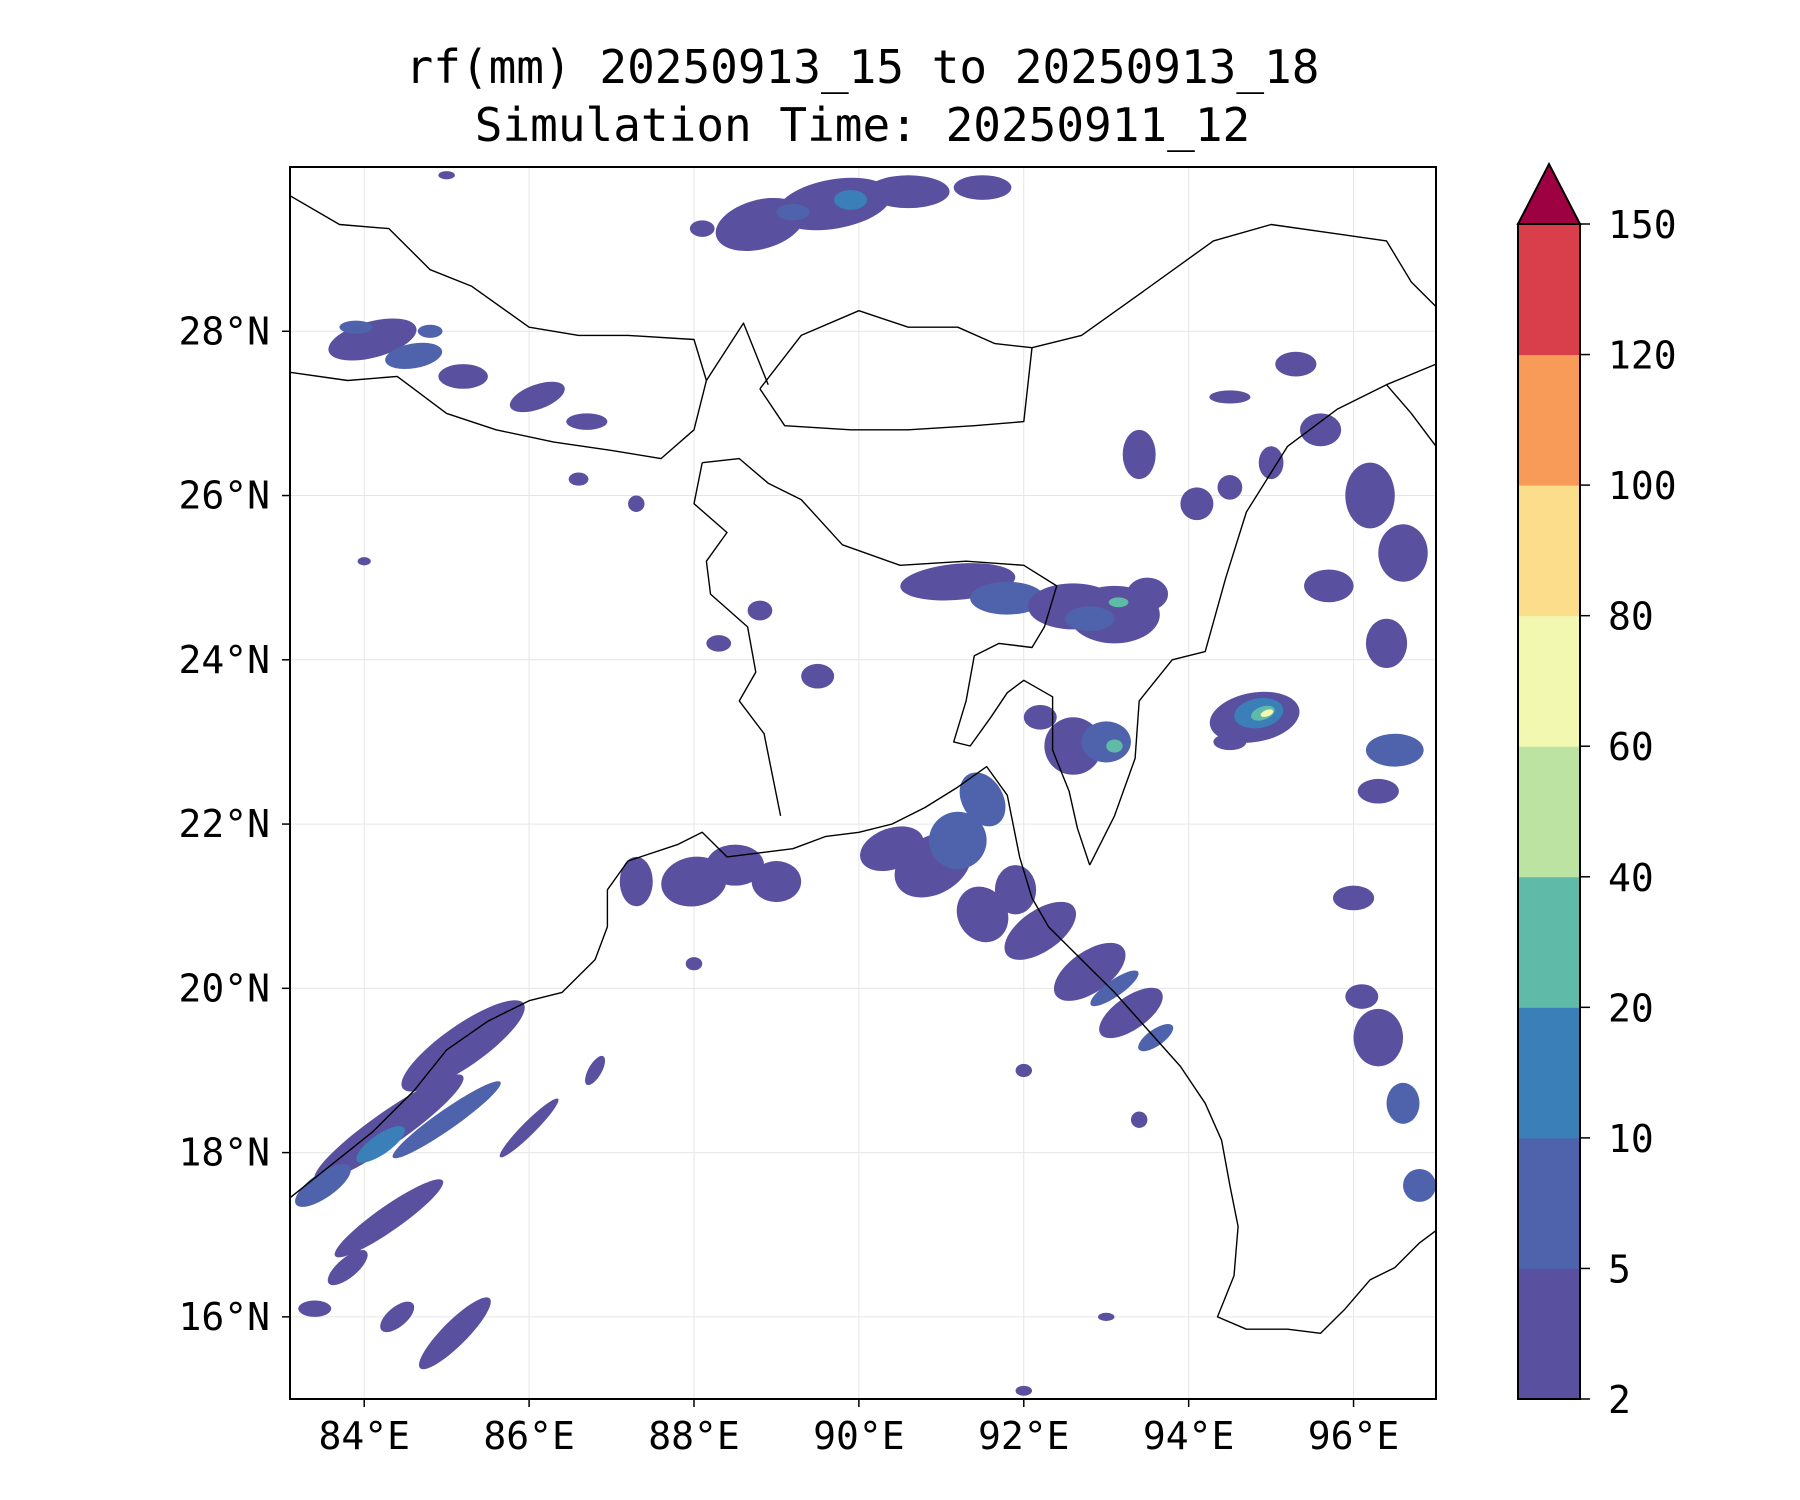 The image size is (1800, 1500). Describe the element at coordinates (224, 331) in the screenshot. I see `y-tick-label: 28°N` at that location.